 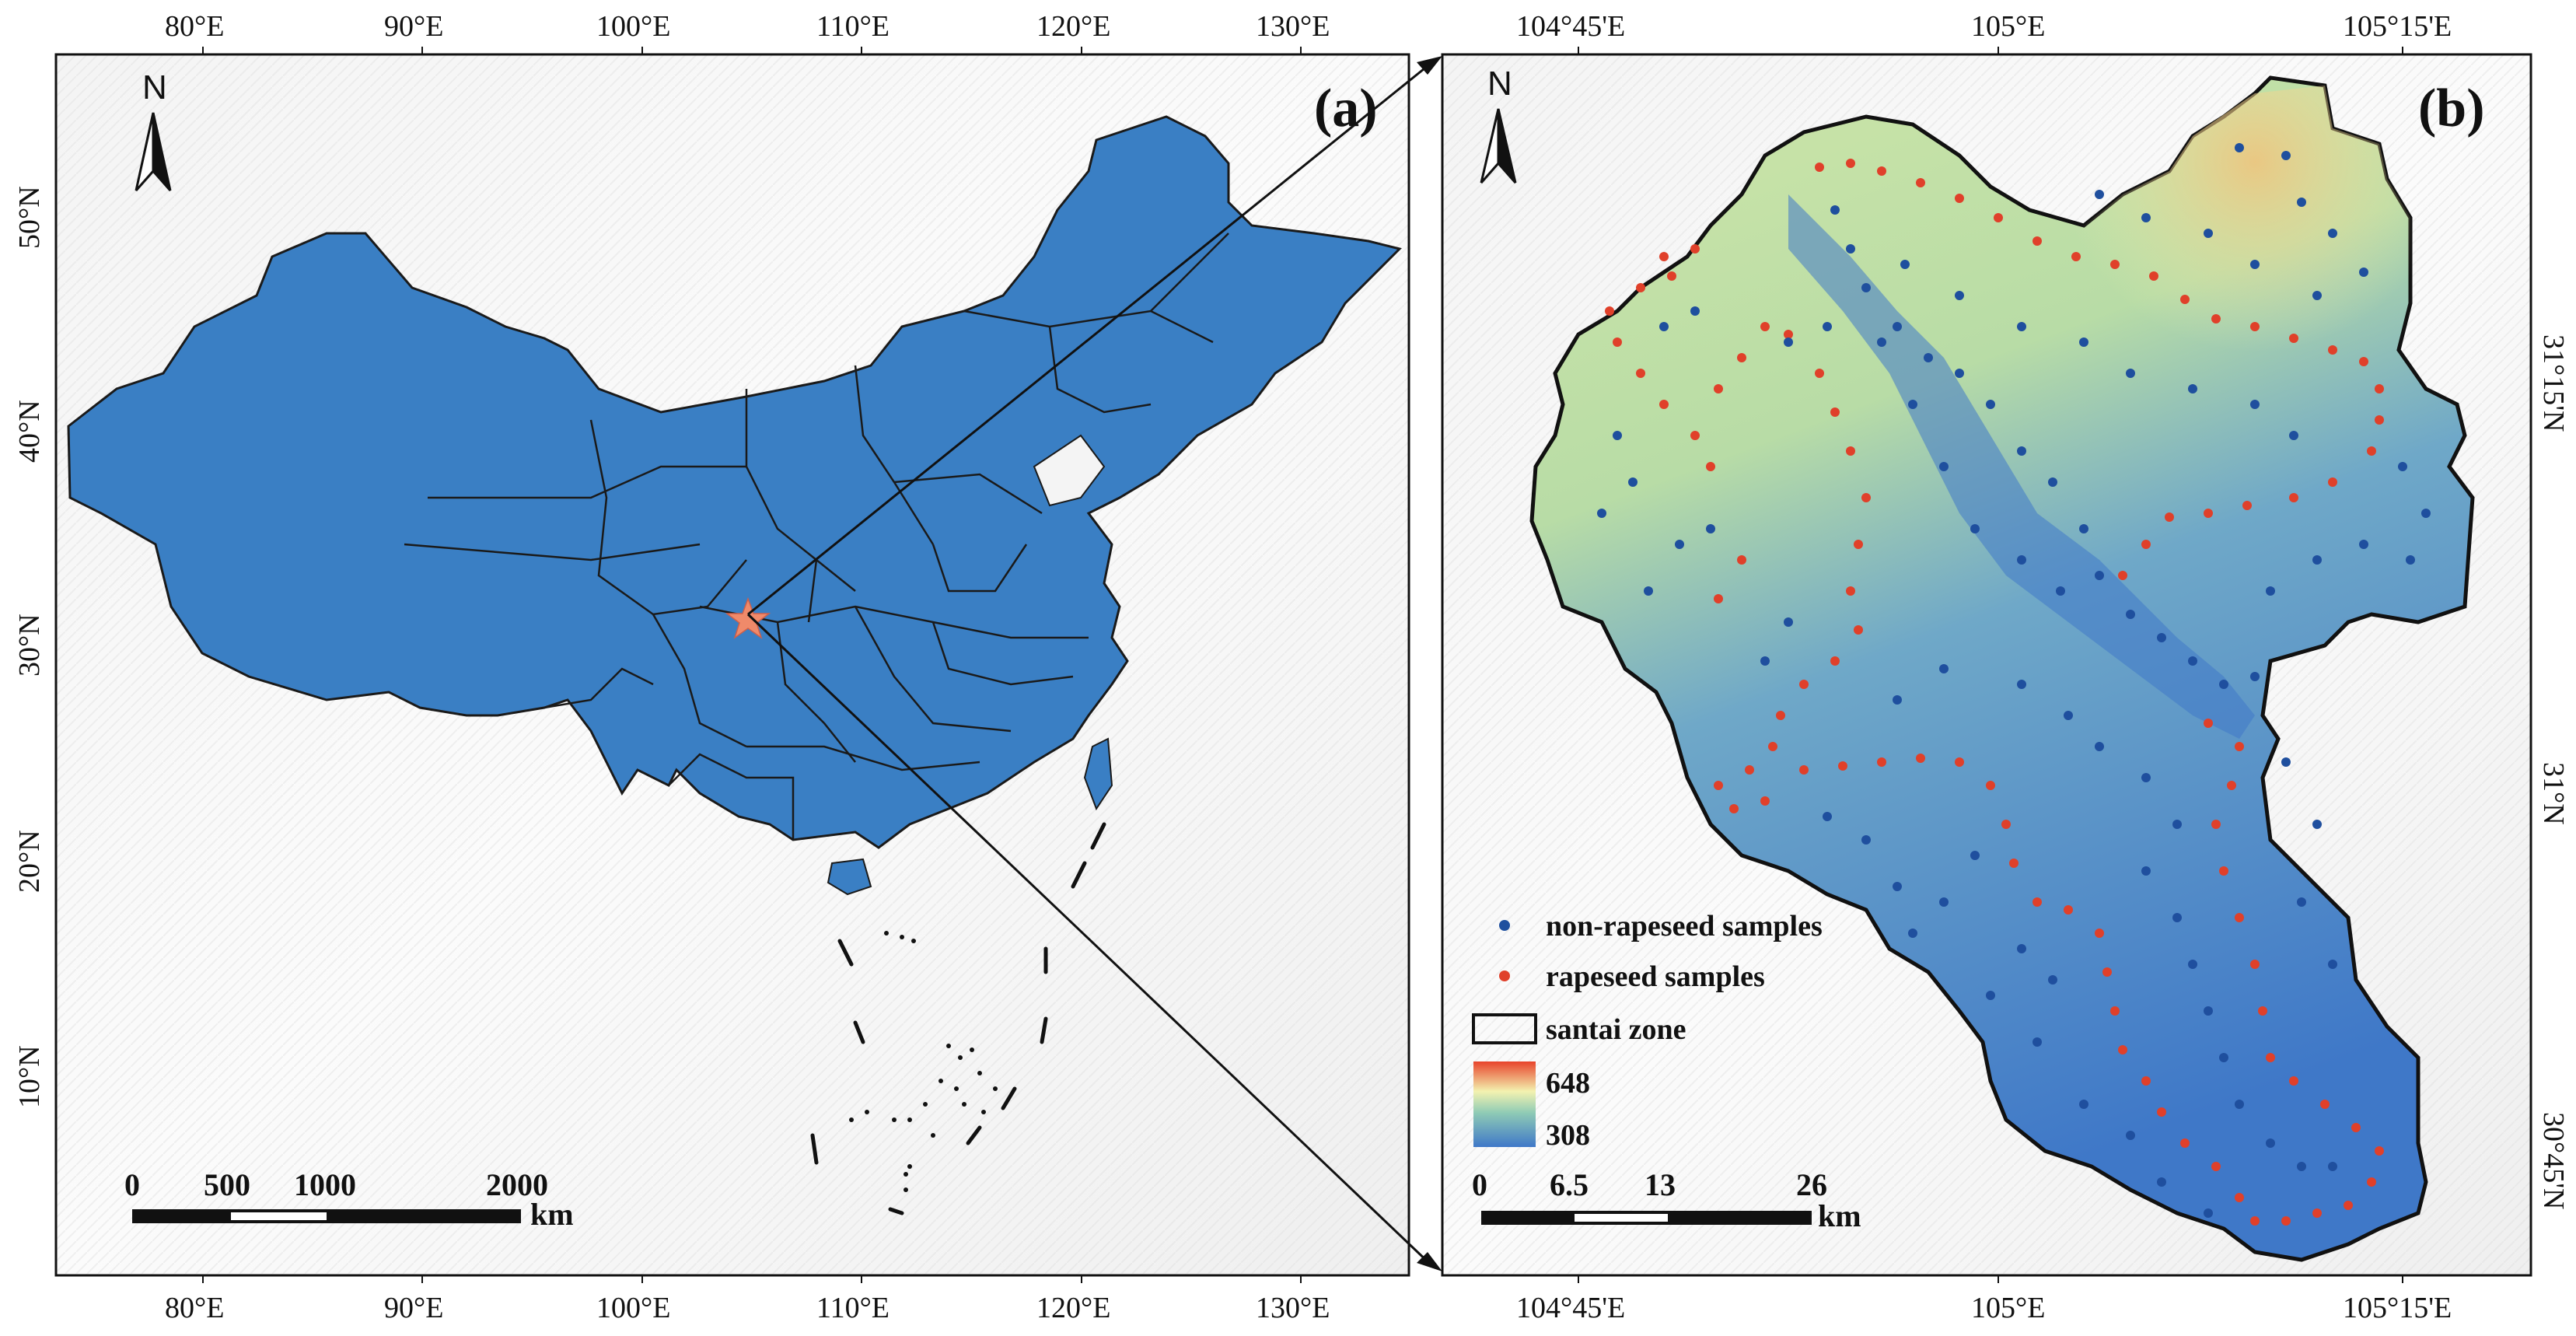 What do you see at coordinates (1684, 927) in the screenshot?
I see `legend-non-rapeseed-label: non-rapeseed samples` at bounding box center [1684, 927].